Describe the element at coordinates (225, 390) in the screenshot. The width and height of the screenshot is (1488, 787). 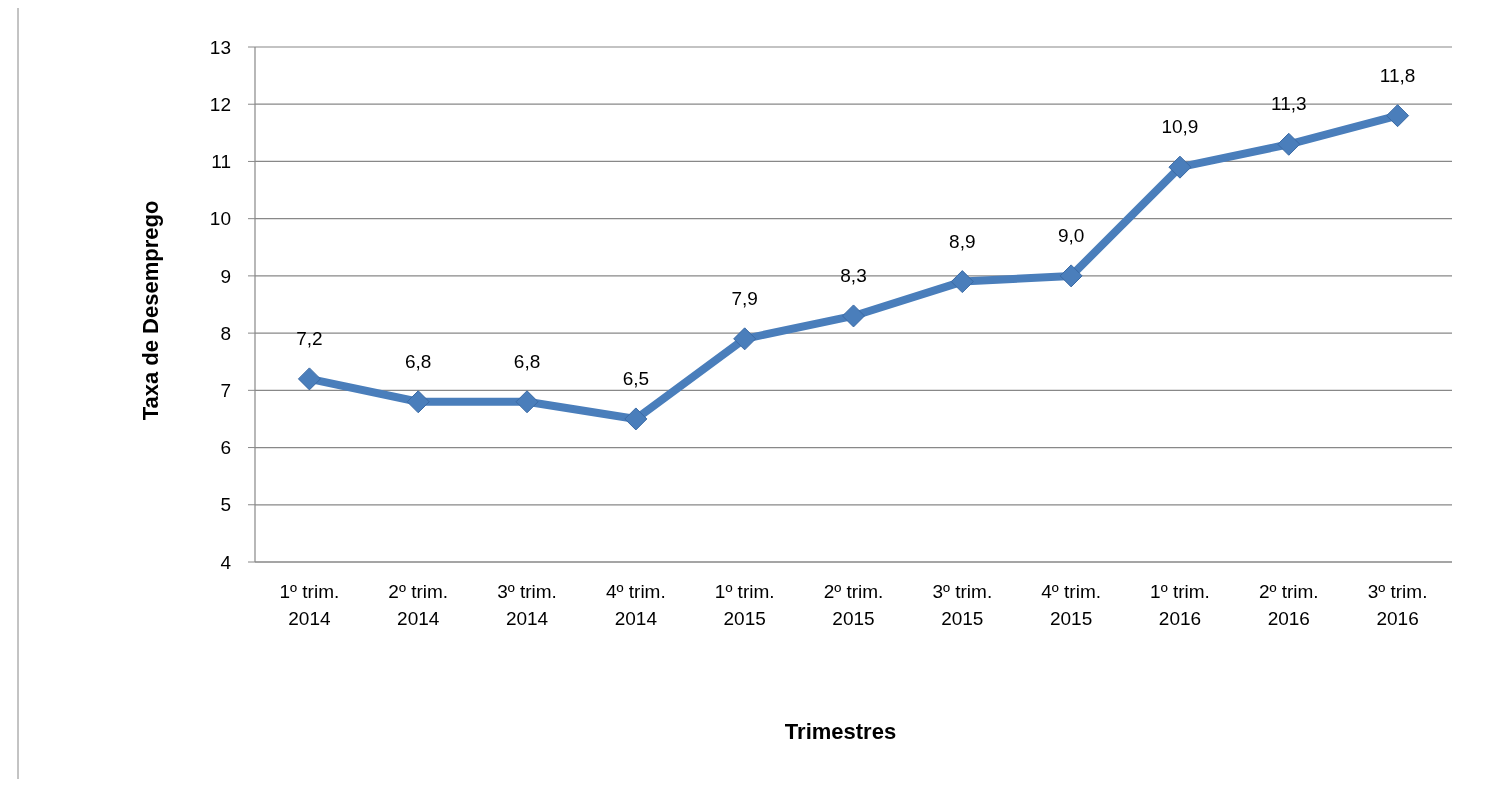
I see `y-tick-label: 7` at that location.